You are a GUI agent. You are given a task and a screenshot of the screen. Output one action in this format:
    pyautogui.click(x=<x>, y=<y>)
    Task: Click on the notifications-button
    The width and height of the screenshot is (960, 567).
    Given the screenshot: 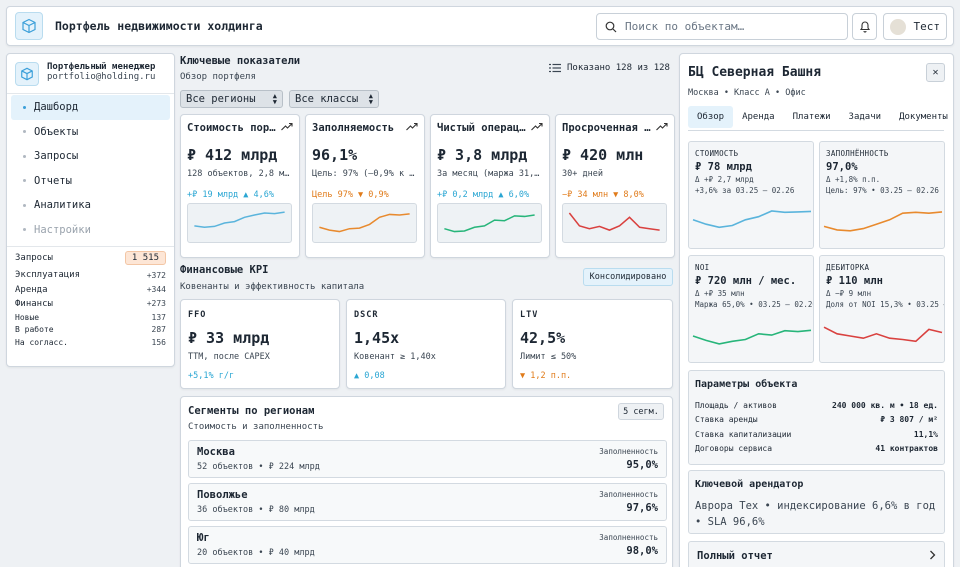 What is the action you would take?
    pyautogui.click(x=864, y=26)
    